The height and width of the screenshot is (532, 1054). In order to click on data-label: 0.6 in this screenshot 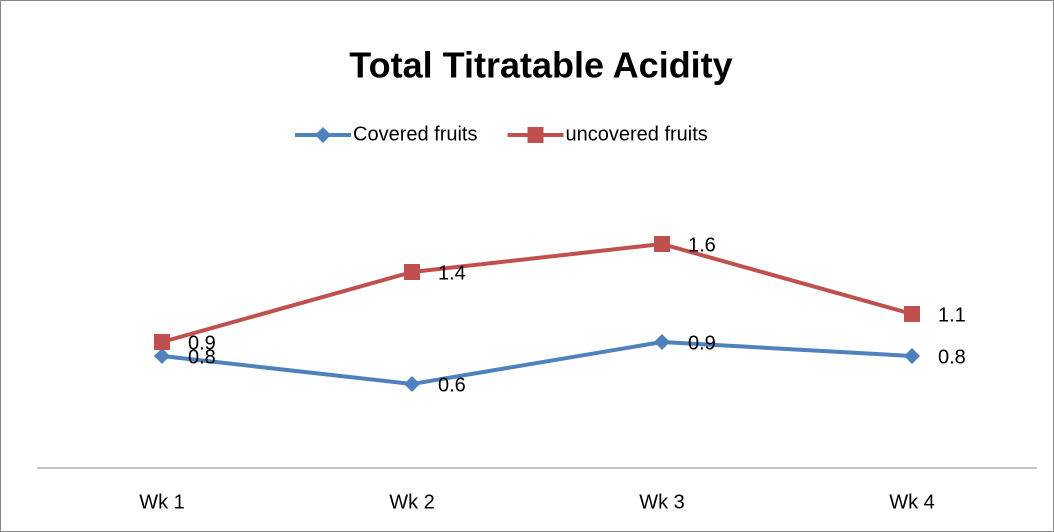, I will do `click(452, 385)`.